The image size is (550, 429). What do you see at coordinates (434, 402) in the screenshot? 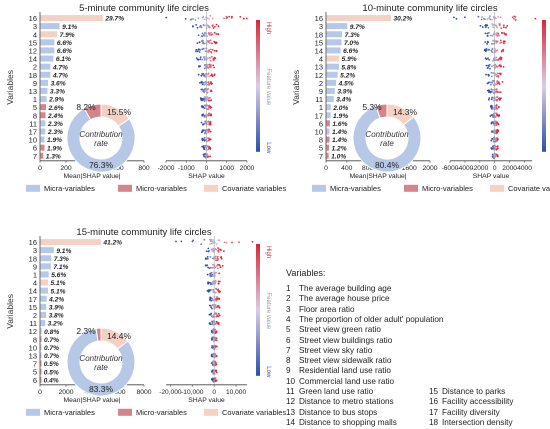
I see `variable-number: 16` at bounding box center [434, 402].